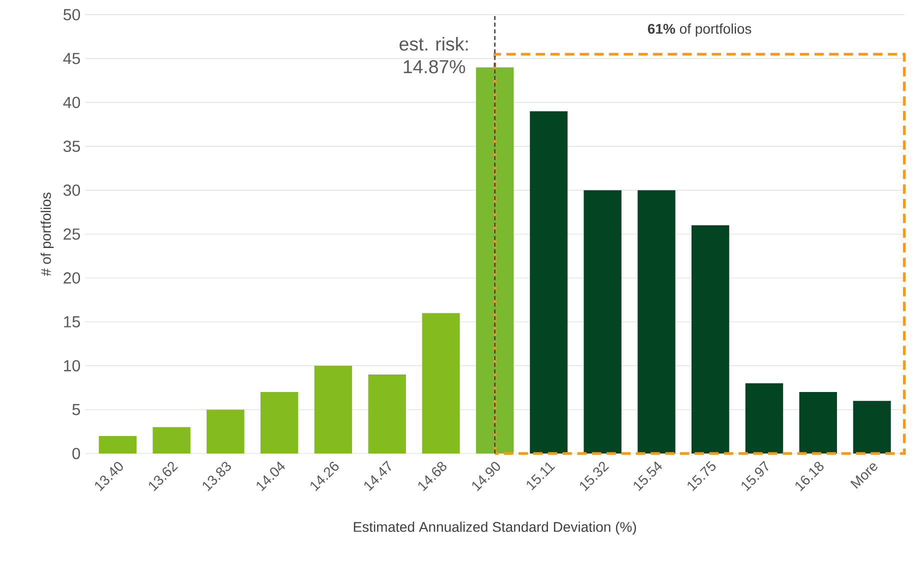 The height and width of the screenshot is (562, 915). What do you see at coordinates (72, 366) in the screenshot?
I see `y-tick-label: 10` at bounding box center [72, 366].